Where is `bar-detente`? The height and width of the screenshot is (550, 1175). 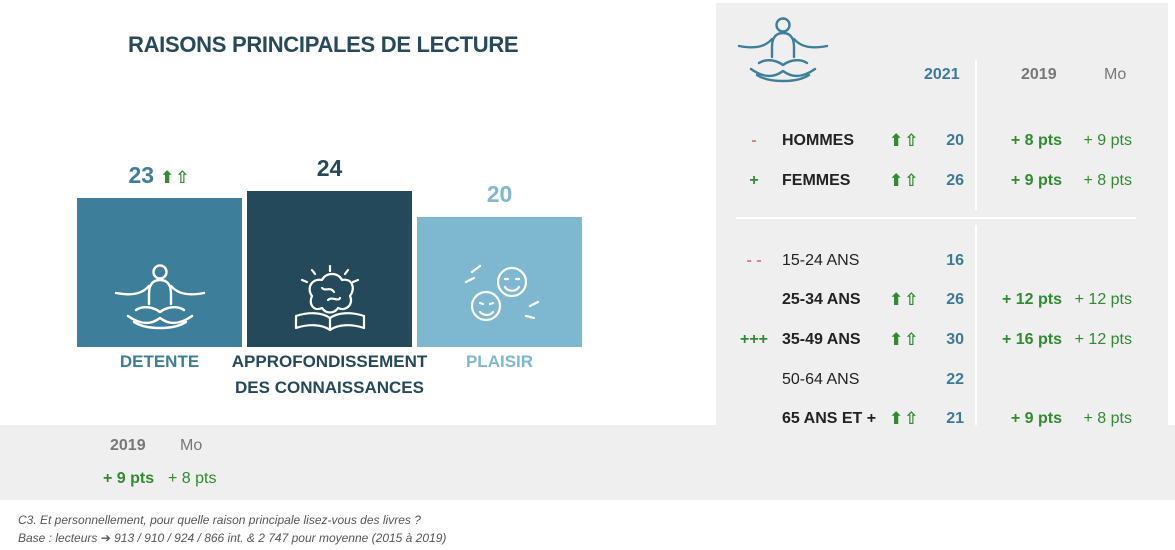
bar-detente is located at coordinates (159, 272).